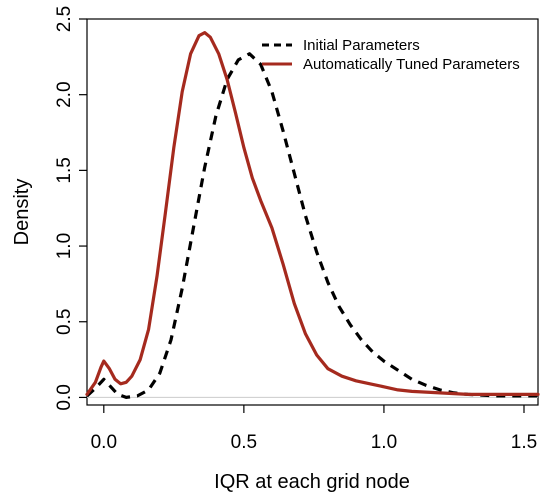 This screenshot has width=550, height=504. I want to click on y-tick-label: 2.0, so click(64, 94).